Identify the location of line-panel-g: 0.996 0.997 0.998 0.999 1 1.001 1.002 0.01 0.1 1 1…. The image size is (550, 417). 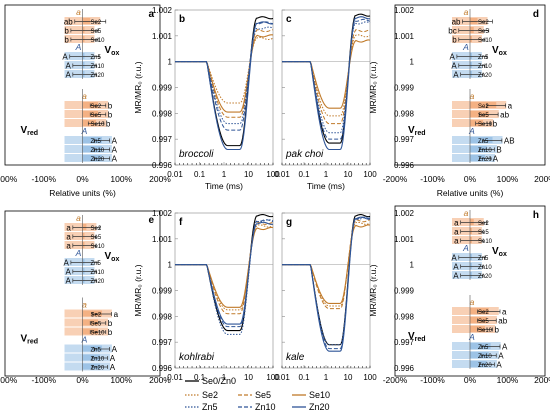
(344, 295).